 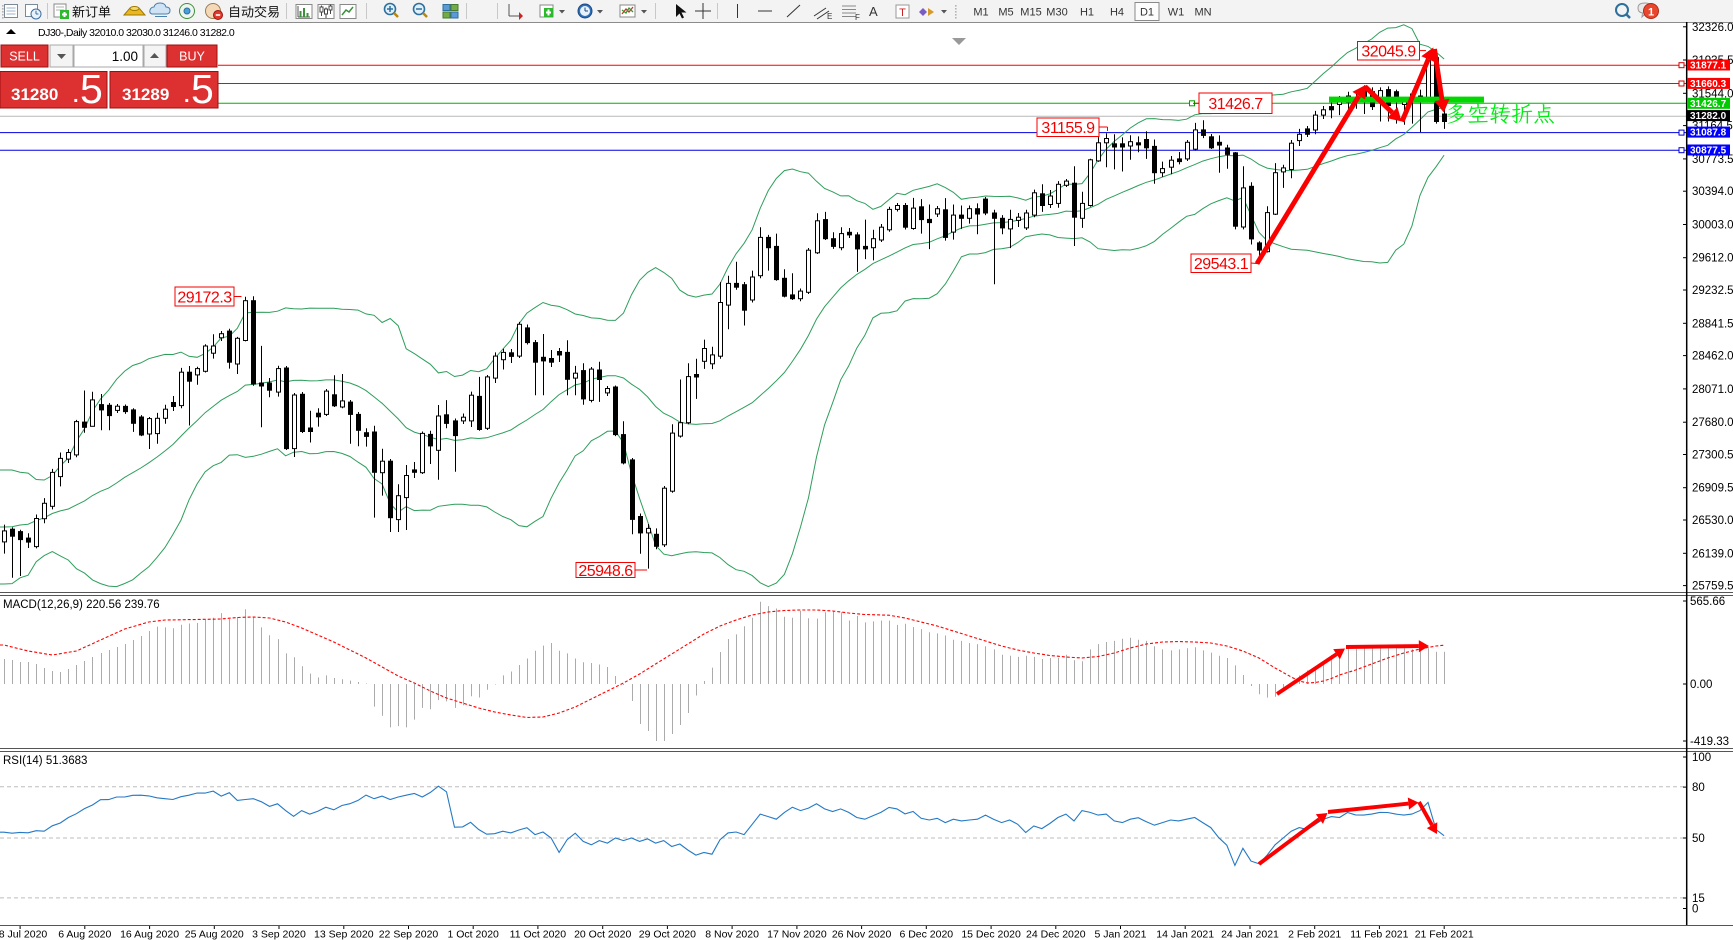 What do you see at coordinates (1121, 934) in the screenshot?
I see `svg-text: 5 Jan 2021` at bounding box center [1121, 934].